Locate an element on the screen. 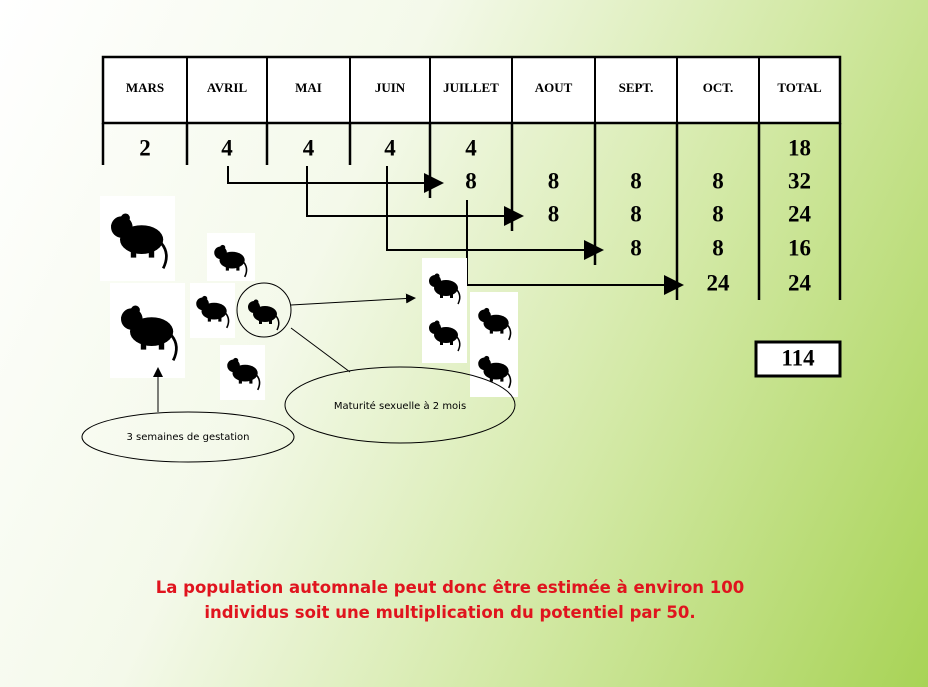 The image size is (928, 687). column-header: JUILLET is located at coordinates (471, 87).